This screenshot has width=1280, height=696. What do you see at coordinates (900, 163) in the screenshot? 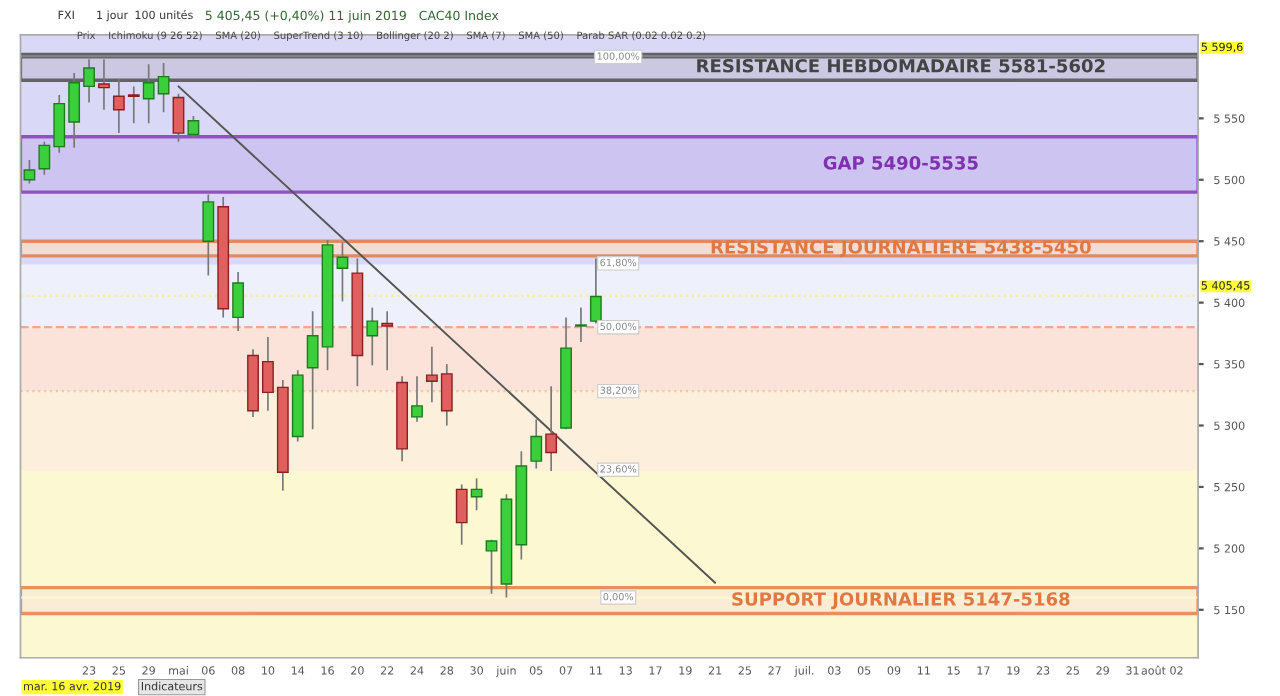
I see `band-label: GAP 5490-5535` at bounding box center [900, 163].